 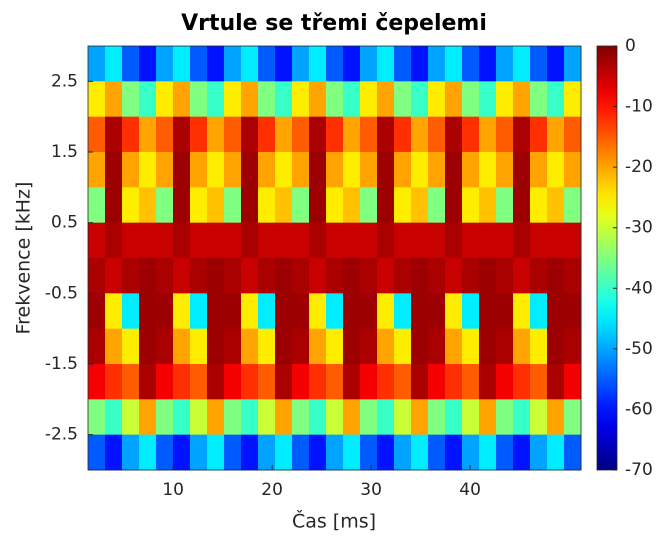 I want to click on x-tick-label: 40, so click(x=470, y=490).